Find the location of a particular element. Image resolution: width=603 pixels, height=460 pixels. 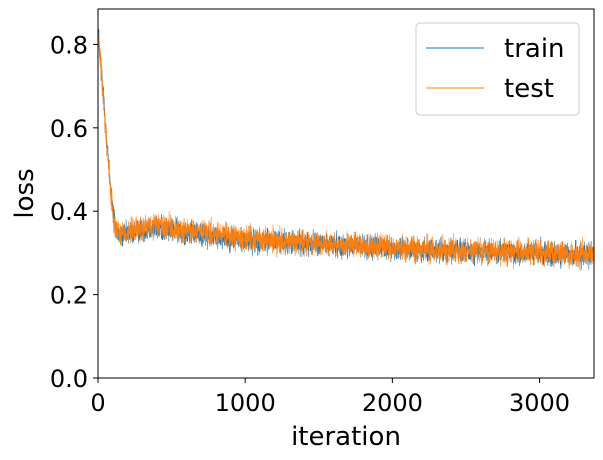

legend-box is located at coordinates (497, 69).